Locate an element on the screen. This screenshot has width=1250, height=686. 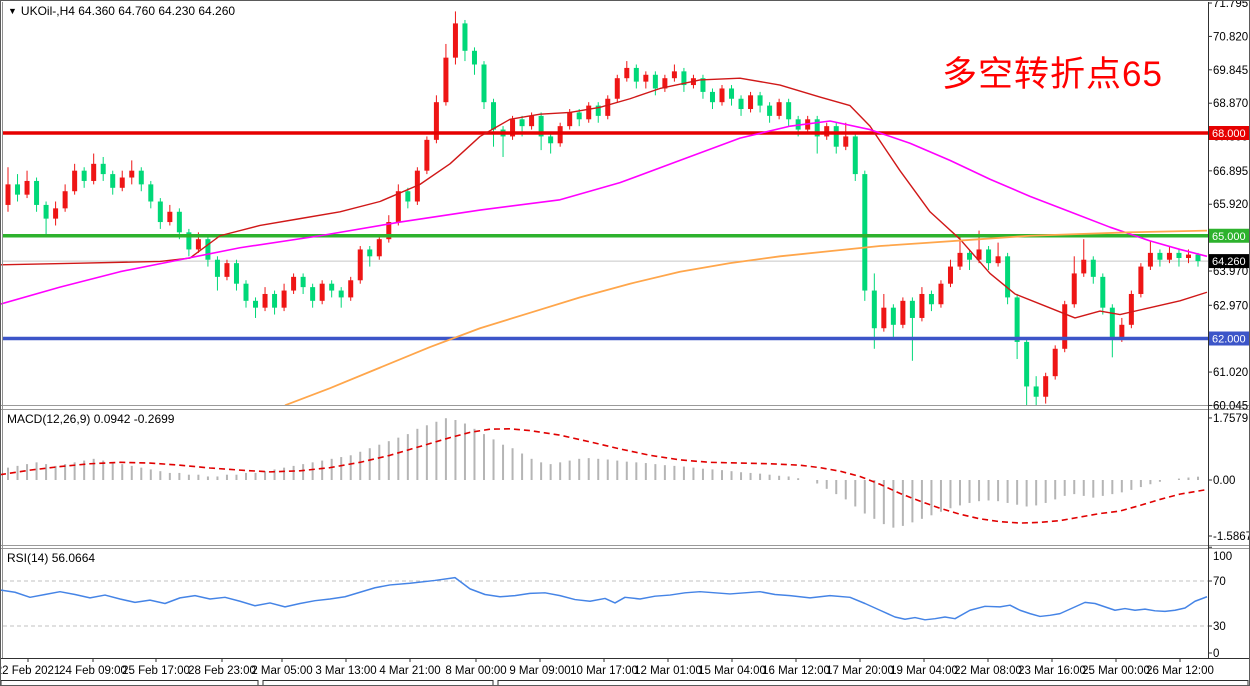
macd-tick-label: -1.5867 is located at coordinates (1231, 537).